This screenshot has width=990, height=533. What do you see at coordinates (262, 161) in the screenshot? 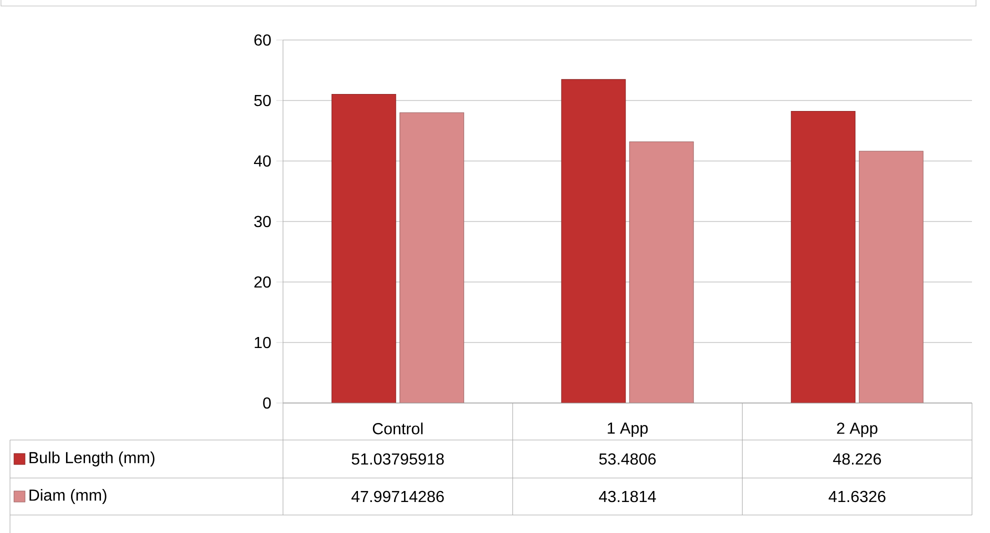
I see `y-tick-label: 40` at bounding box center [262, 161].